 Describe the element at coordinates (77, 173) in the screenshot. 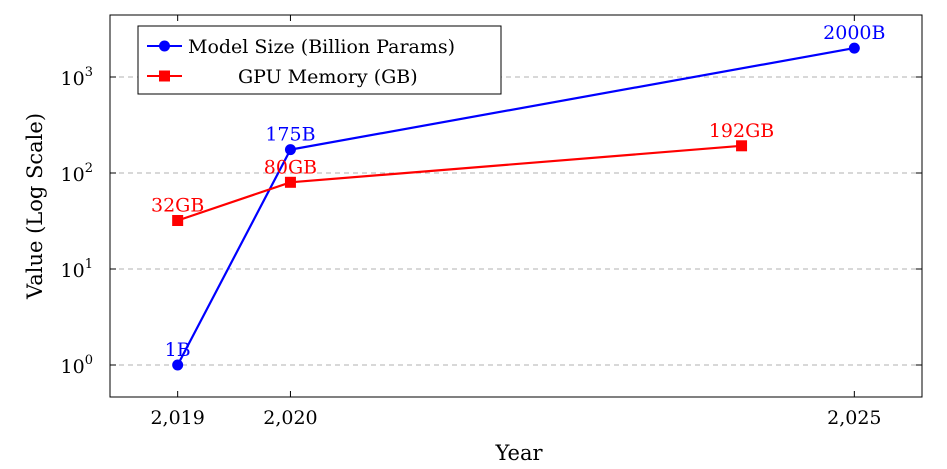

I see `y-tick-label: 10²` at that location.